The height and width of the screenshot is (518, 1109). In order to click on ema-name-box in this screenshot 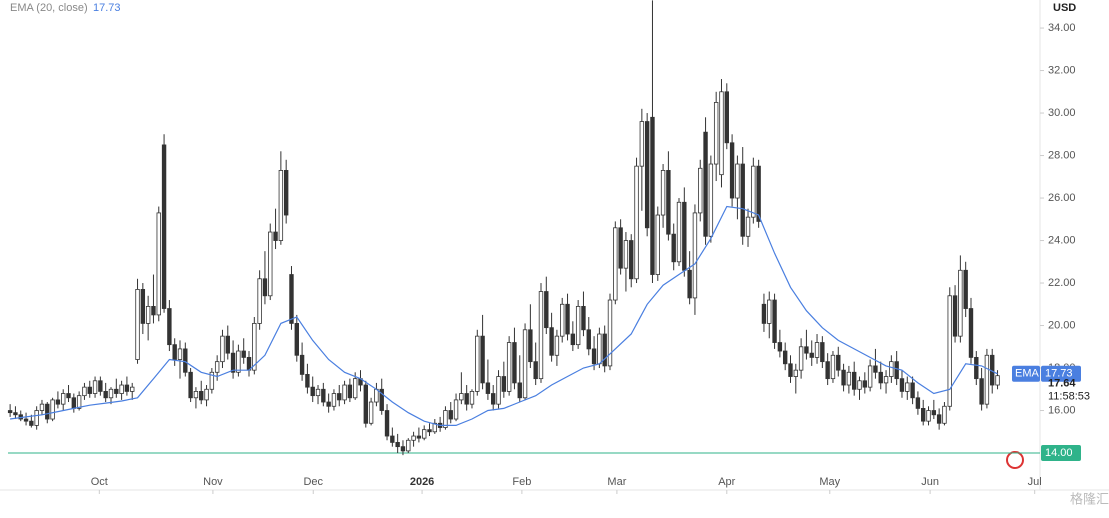, I will do `click(1026, 373)`.